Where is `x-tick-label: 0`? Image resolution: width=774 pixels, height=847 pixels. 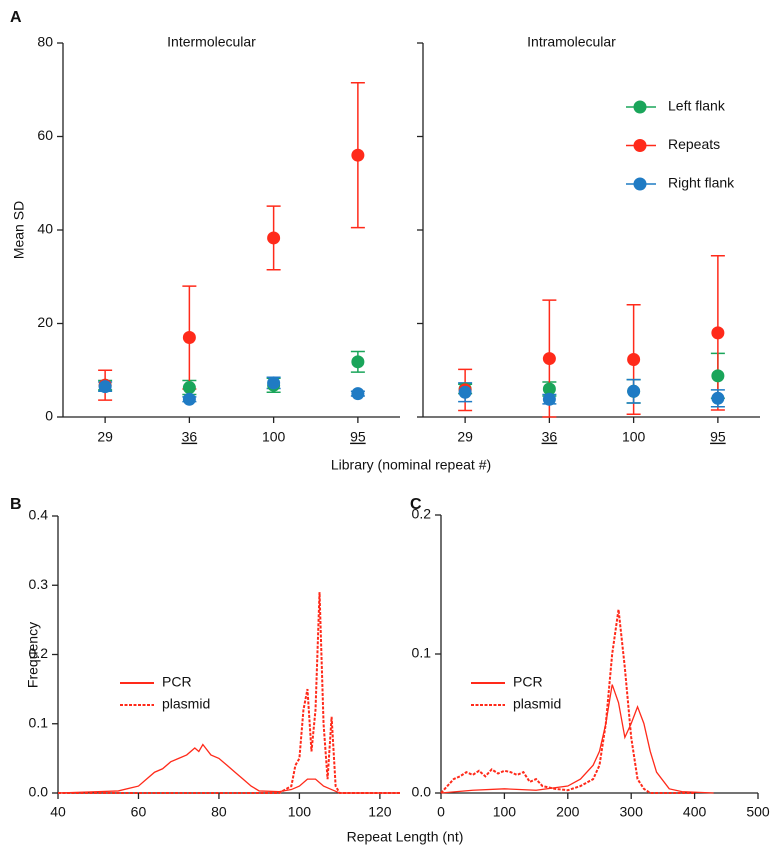 x-tick-label: 0 is located at coordinates (441, 812).